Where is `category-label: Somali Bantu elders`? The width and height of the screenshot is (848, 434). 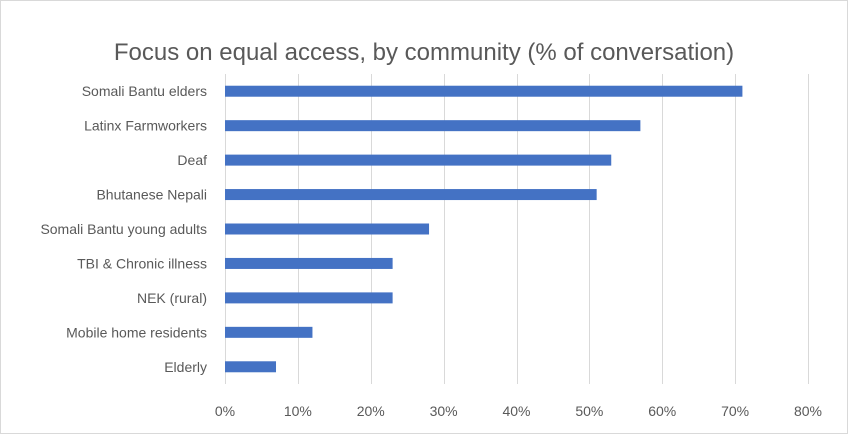 category-label: Somali Bantu elders is located at coordinates (144, 91).